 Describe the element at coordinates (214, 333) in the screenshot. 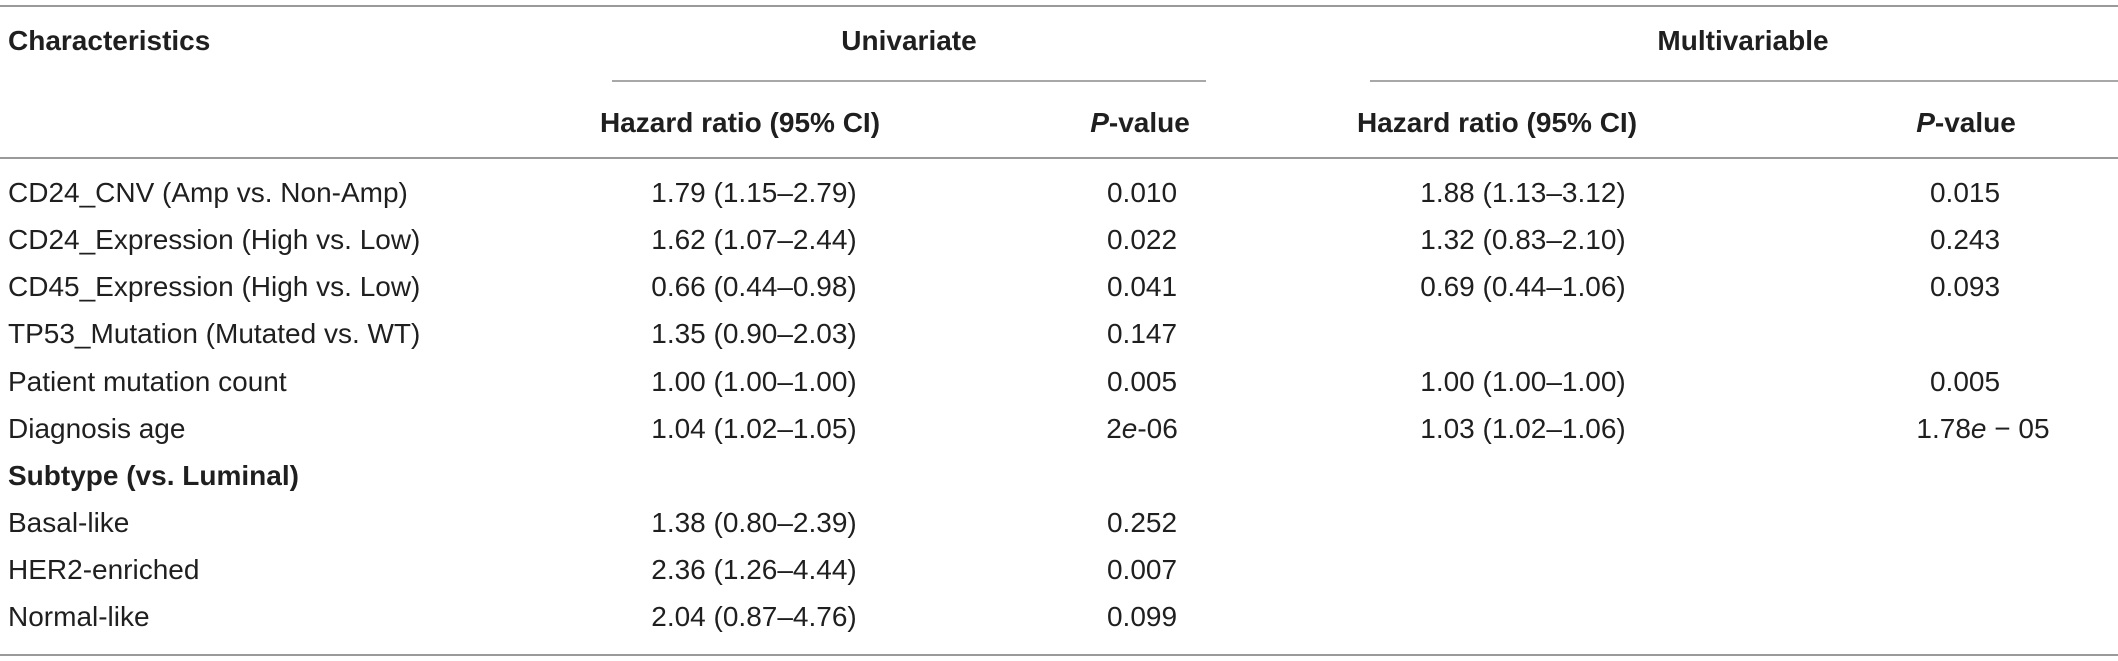

I see `row-label: TP53_Mutation (Mutated vs. WT)` at that location.